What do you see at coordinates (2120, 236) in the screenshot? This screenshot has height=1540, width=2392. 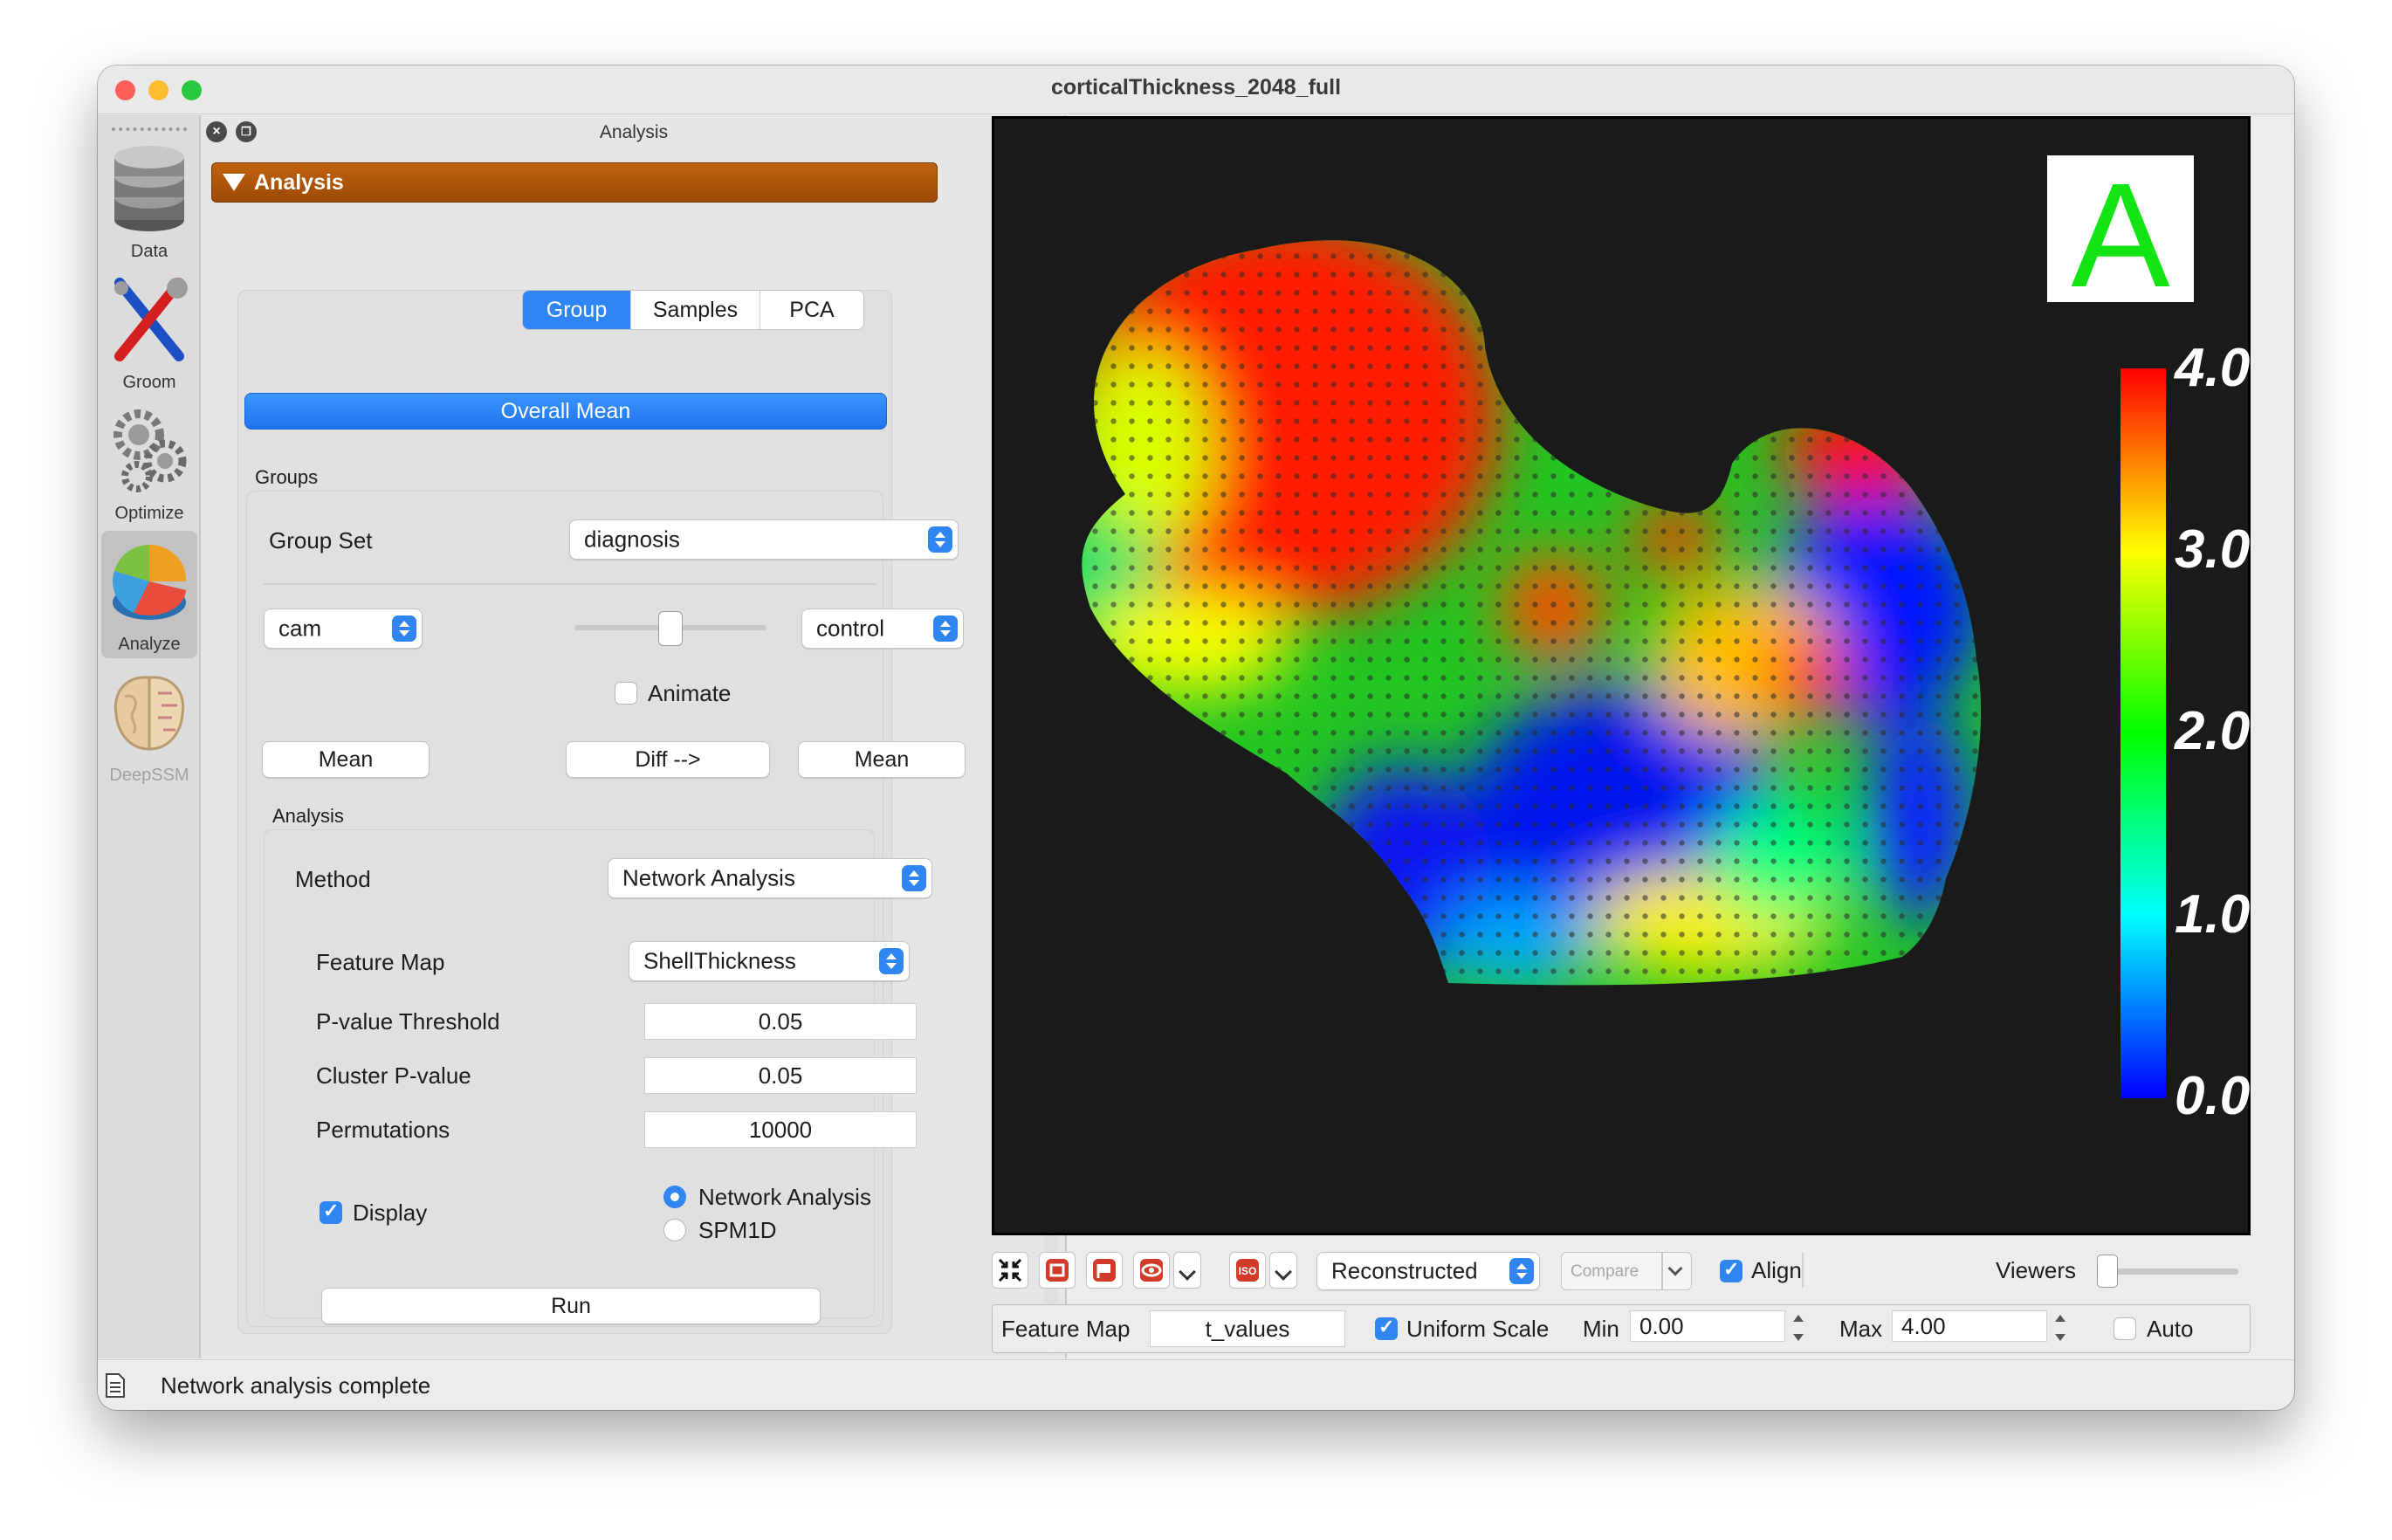 I see `viewer-label-a-text: A` at bounding box center [2120, 236].